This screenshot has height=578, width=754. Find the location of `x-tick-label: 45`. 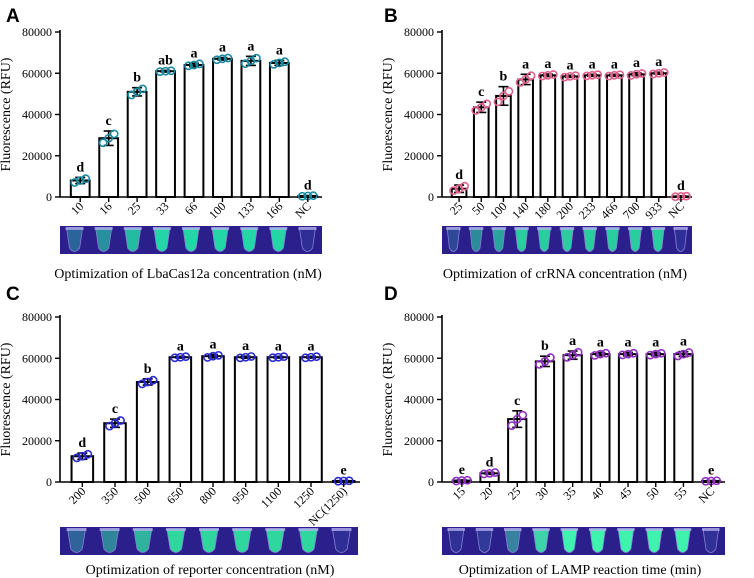

x-tick-label: 45 is located at coordinates (625, 493).